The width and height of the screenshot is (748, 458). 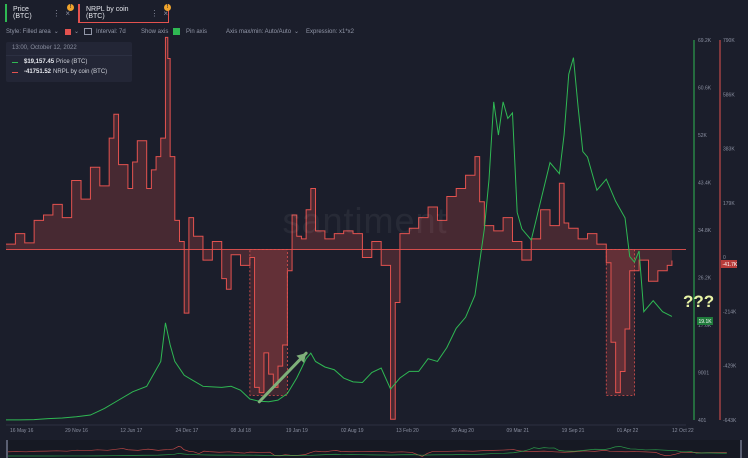 What do you see at coordinates (22, 431) in the screenshot?
I see `x-axis-tick-label: 16 May 16` at bounding box center [22, 431].